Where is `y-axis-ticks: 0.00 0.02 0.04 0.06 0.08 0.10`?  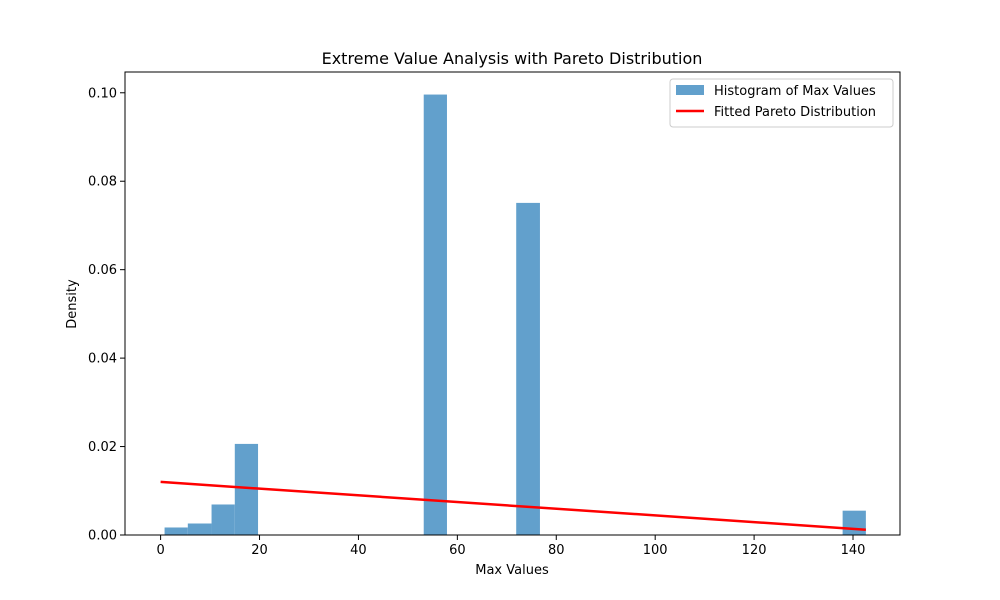
y-axis-ticks: 0.00 0.02 0.04 0.06 0.08 0.10 is located at coordinates (106, 315).